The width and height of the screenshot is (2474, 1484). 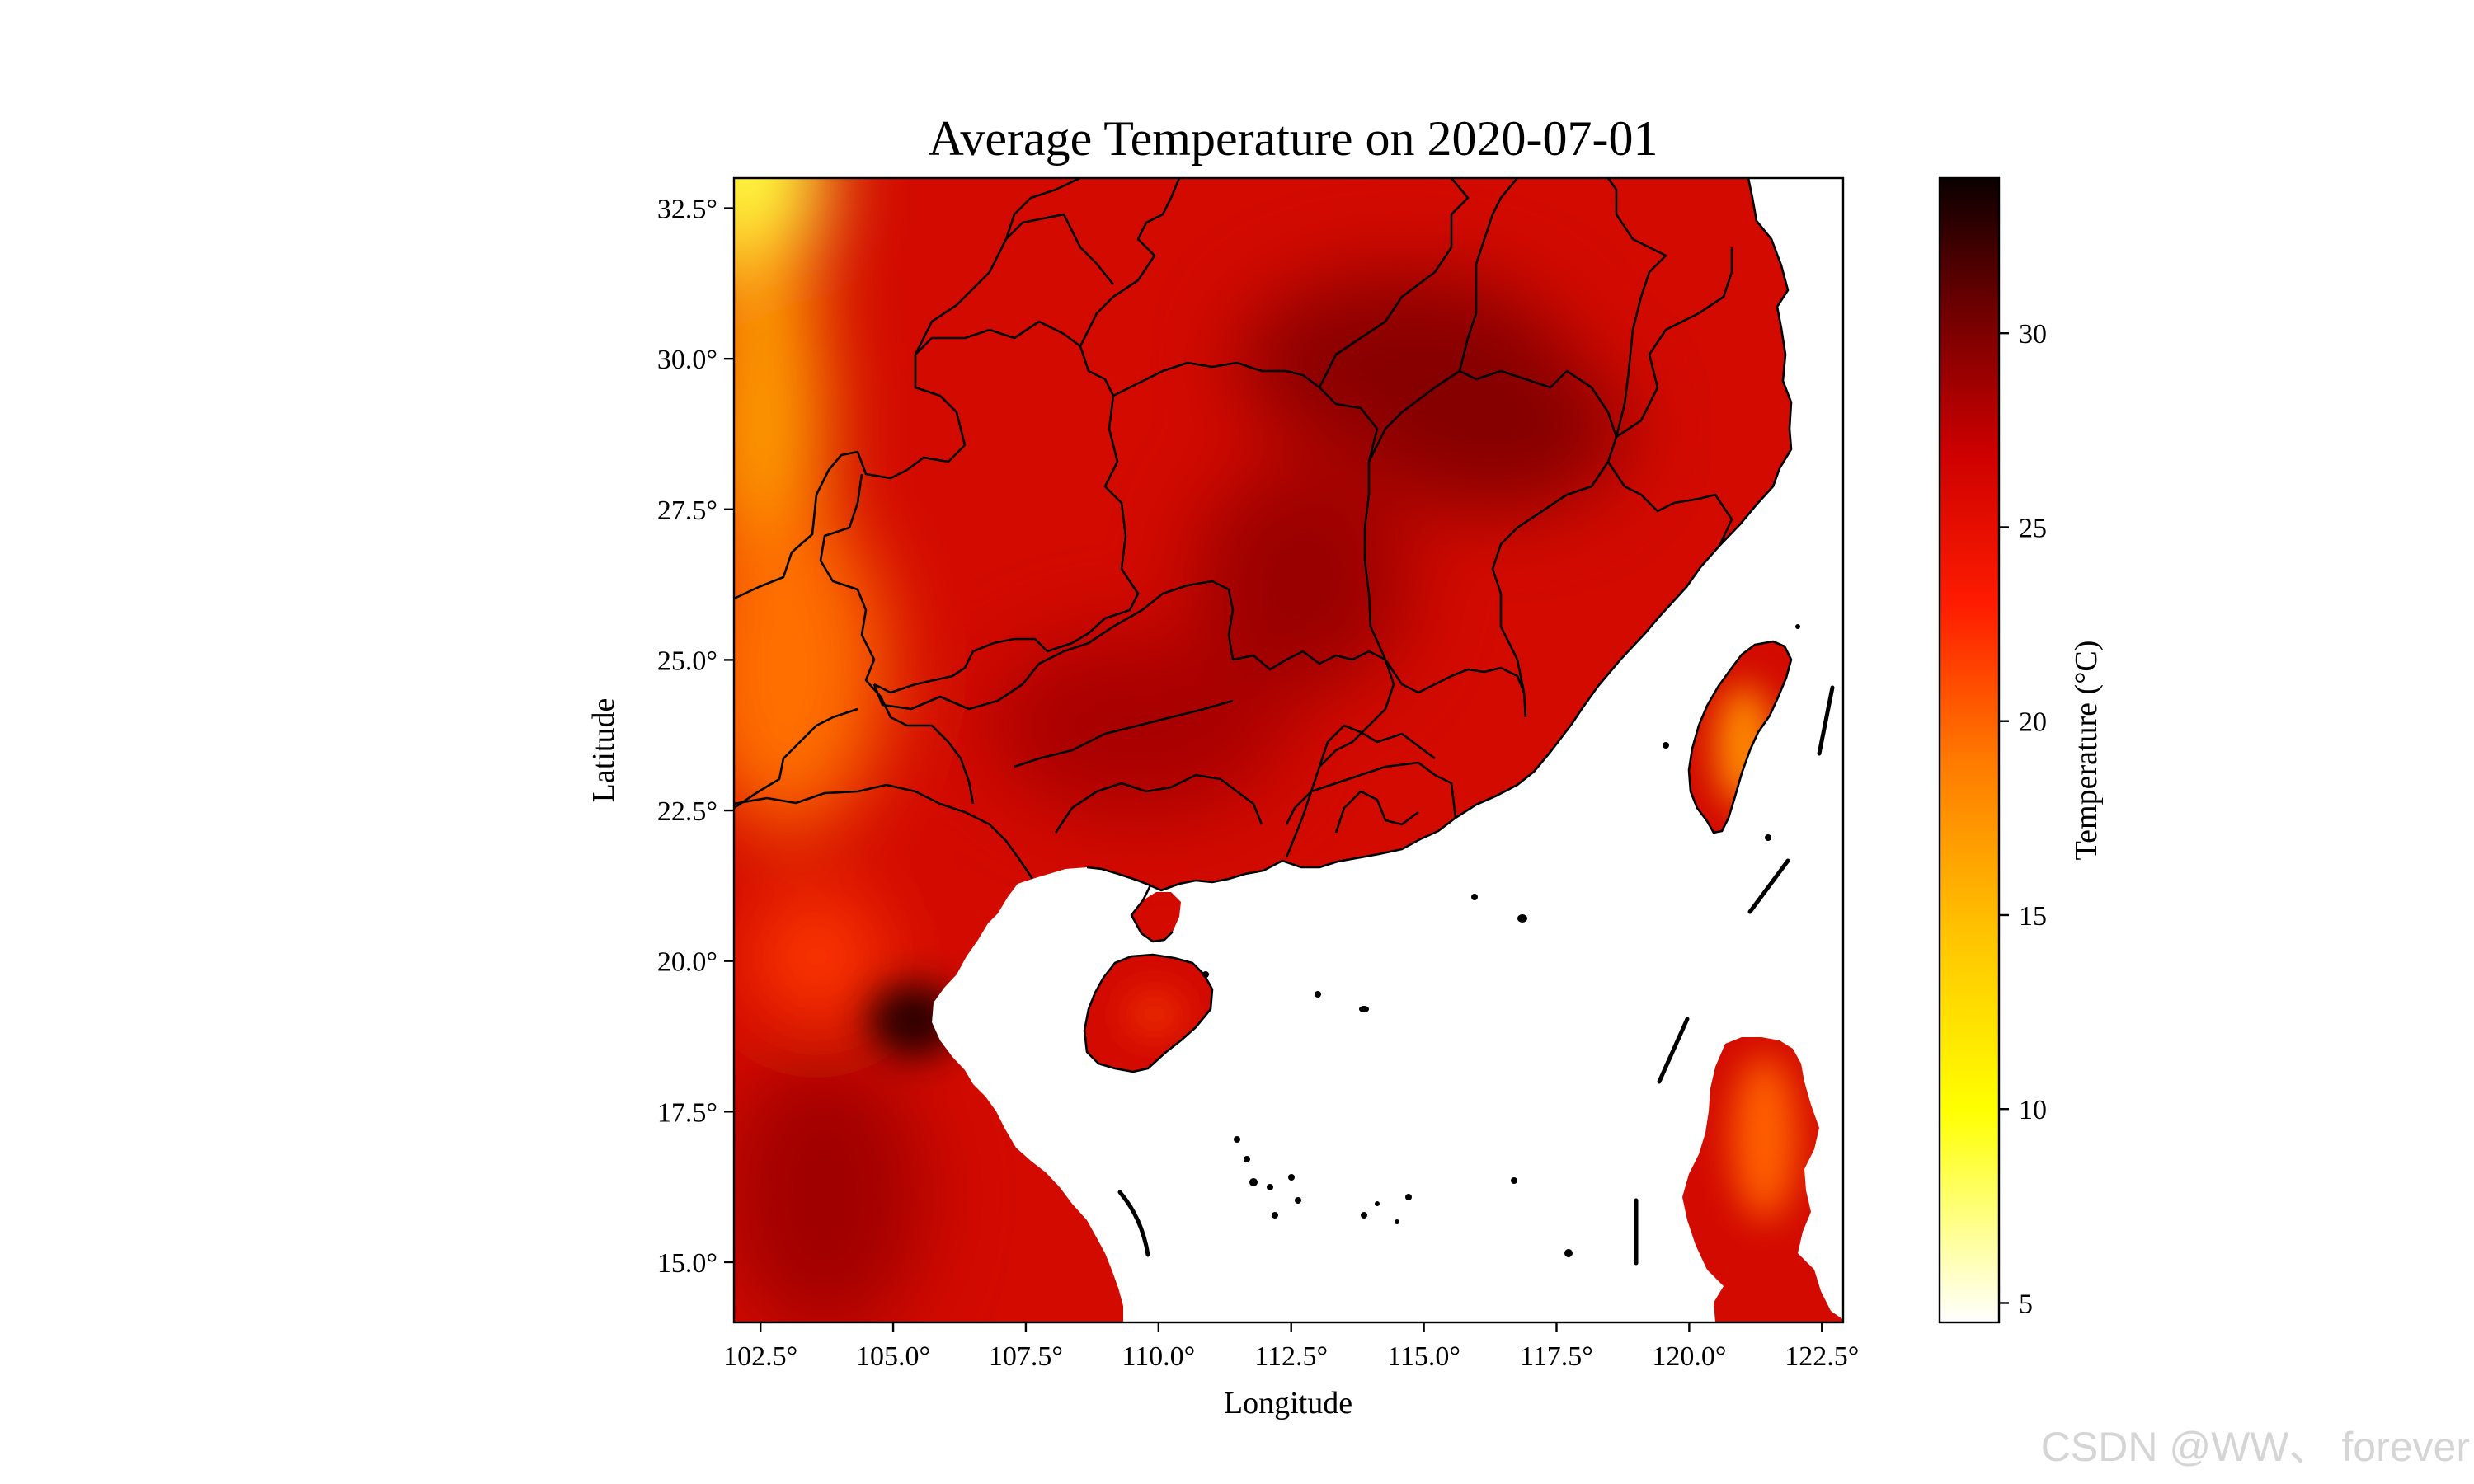 I want to click on jiangxi-fujian-border, so click(x=1550, y=577).